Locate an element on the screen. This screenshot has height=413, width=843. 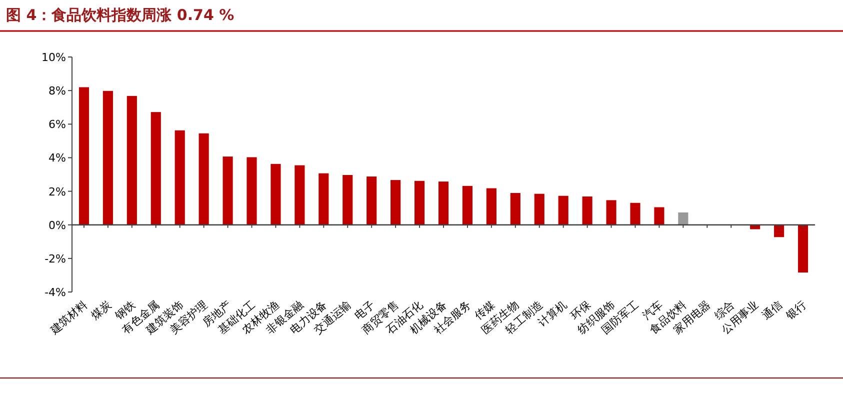
chart-title: 图 4：食品饮料指数周涨 0.74 % is located at coordinates (120, 15).